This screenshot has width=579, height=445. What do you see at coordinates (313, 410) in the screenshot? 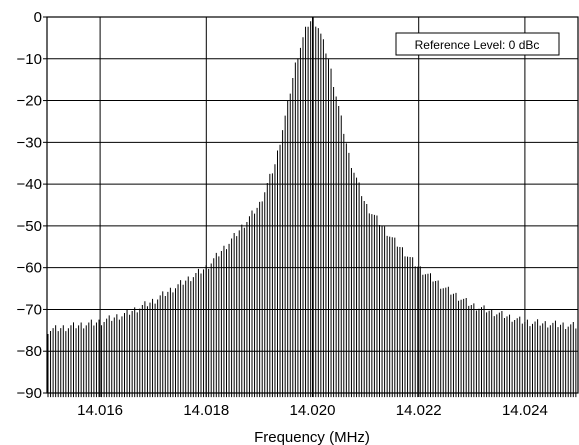
I see `x-tick-label: 14.020` at bounding box center [313, 410].